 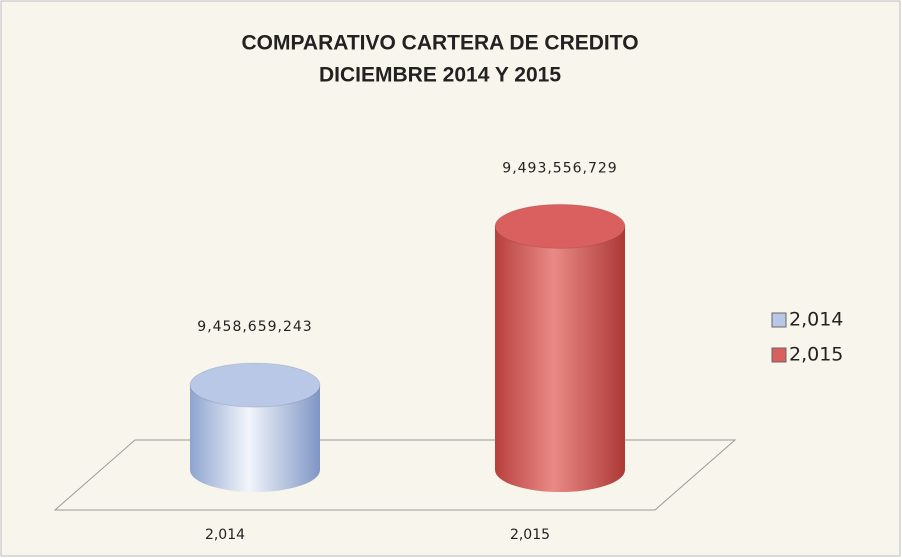 What do you see at coordinates (439, 43) in the screenshot?
I see `chart-title: COMPARATIVO CARTERA DE CREDITO` at bounding box center [439, 43].